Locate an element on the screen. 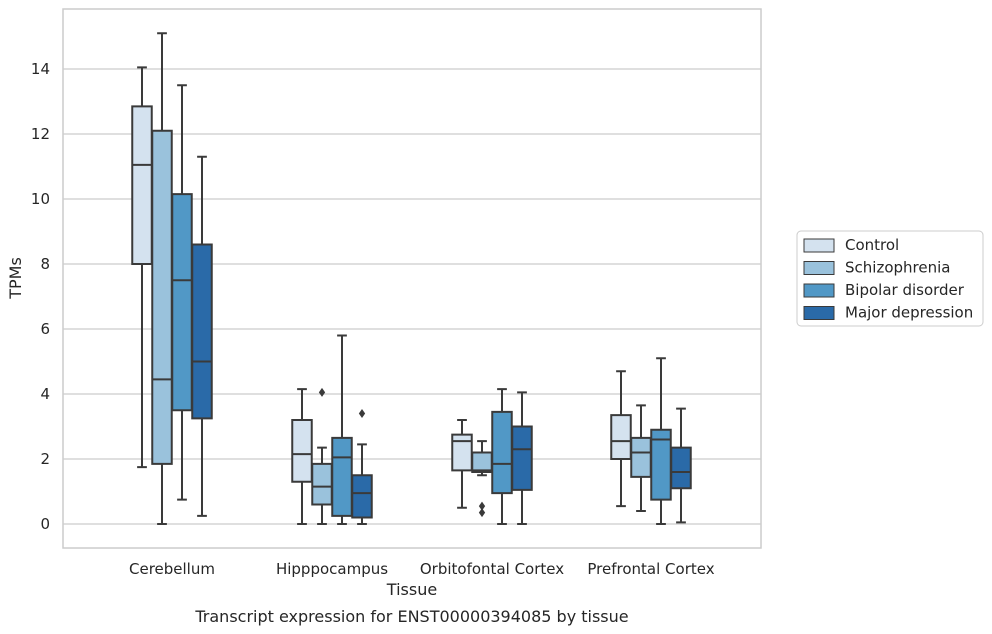  y-tick-label: 2 is located at coordinates (45, 459).